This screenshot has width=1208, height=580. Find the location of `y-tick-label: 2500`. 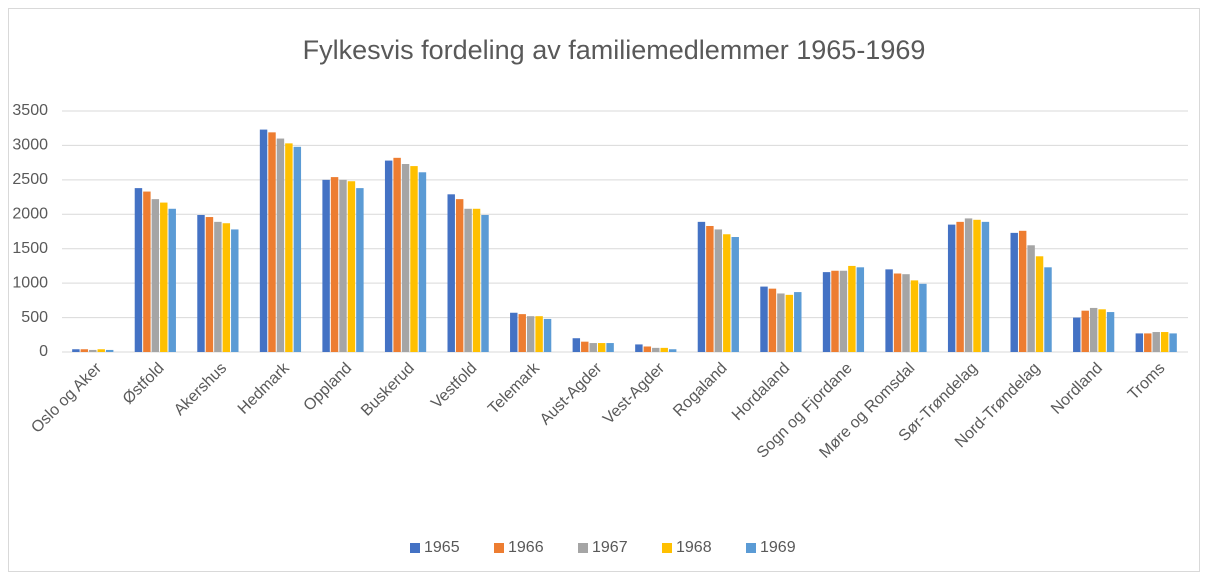

y-tick-label: 2500 is located at coordinates (30, 179).